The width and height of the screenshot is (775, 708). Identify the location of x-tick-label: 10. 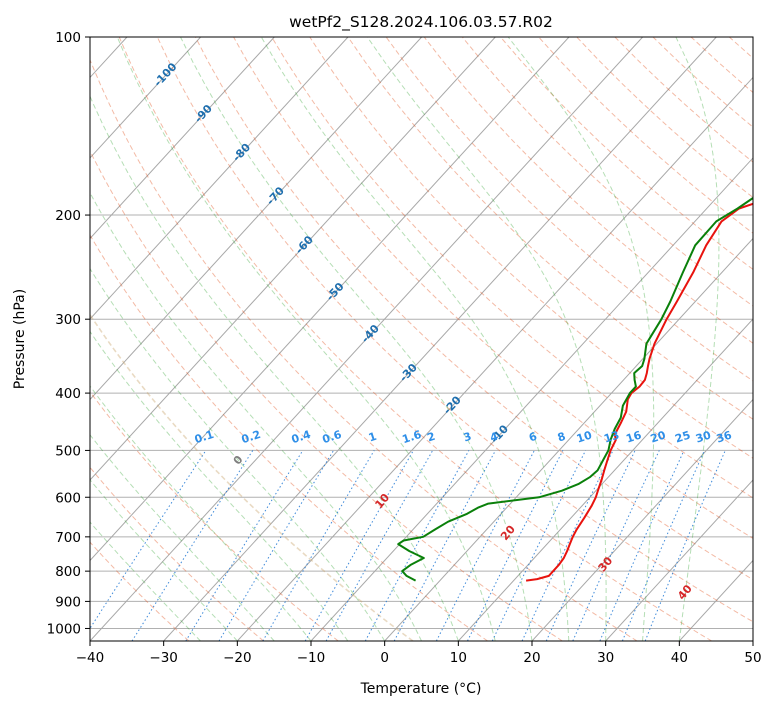
(458, 658).